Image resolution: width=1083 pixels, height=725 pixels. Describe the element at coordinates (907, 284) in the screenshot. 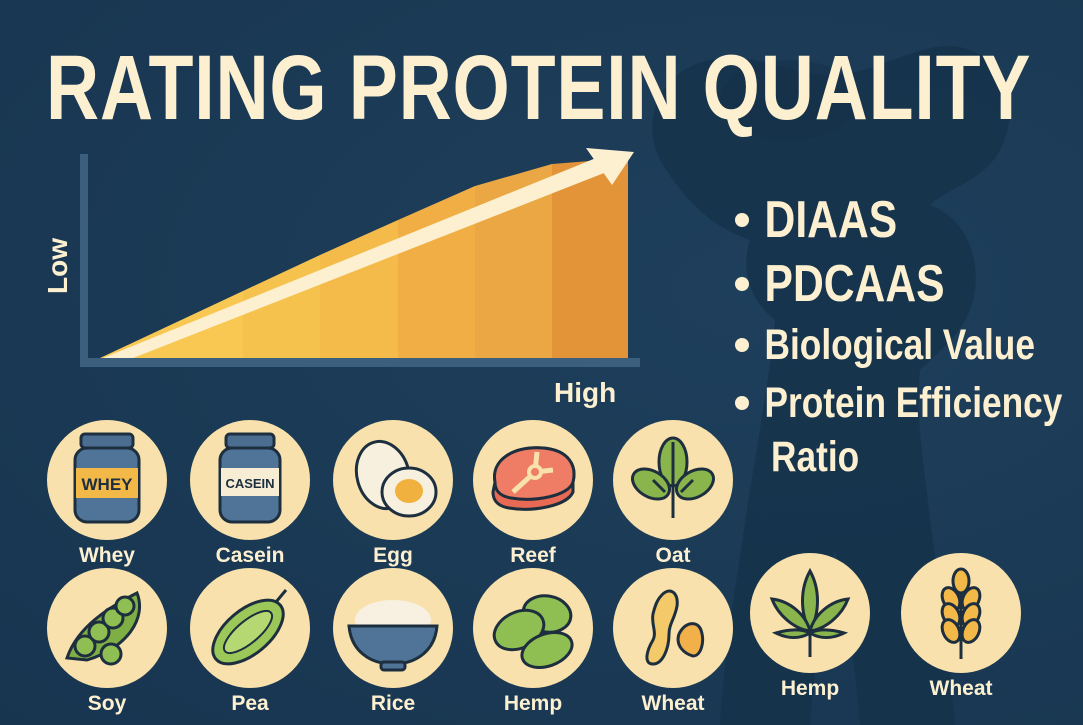

I see `metric-item: PDCAAS` at that location.